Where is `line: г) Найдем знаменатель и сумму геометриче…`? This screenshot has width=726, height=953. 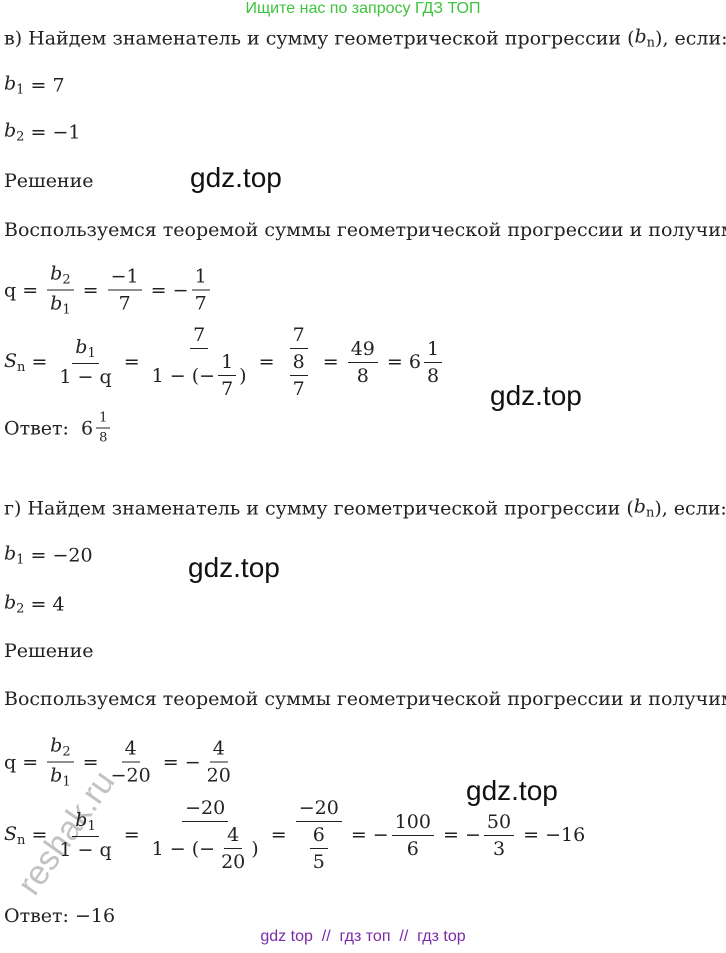 line: г) Найдем знаменатель и сумму геометриче… is located at coordinates (365, 508).